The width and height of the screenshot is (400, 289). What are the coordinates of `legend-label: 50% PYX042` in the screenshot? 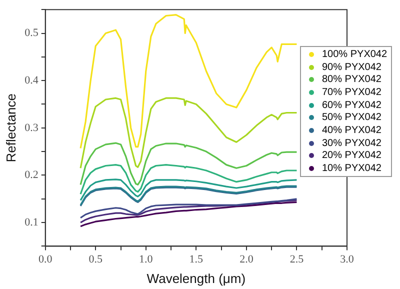 It's located at (352, 118).